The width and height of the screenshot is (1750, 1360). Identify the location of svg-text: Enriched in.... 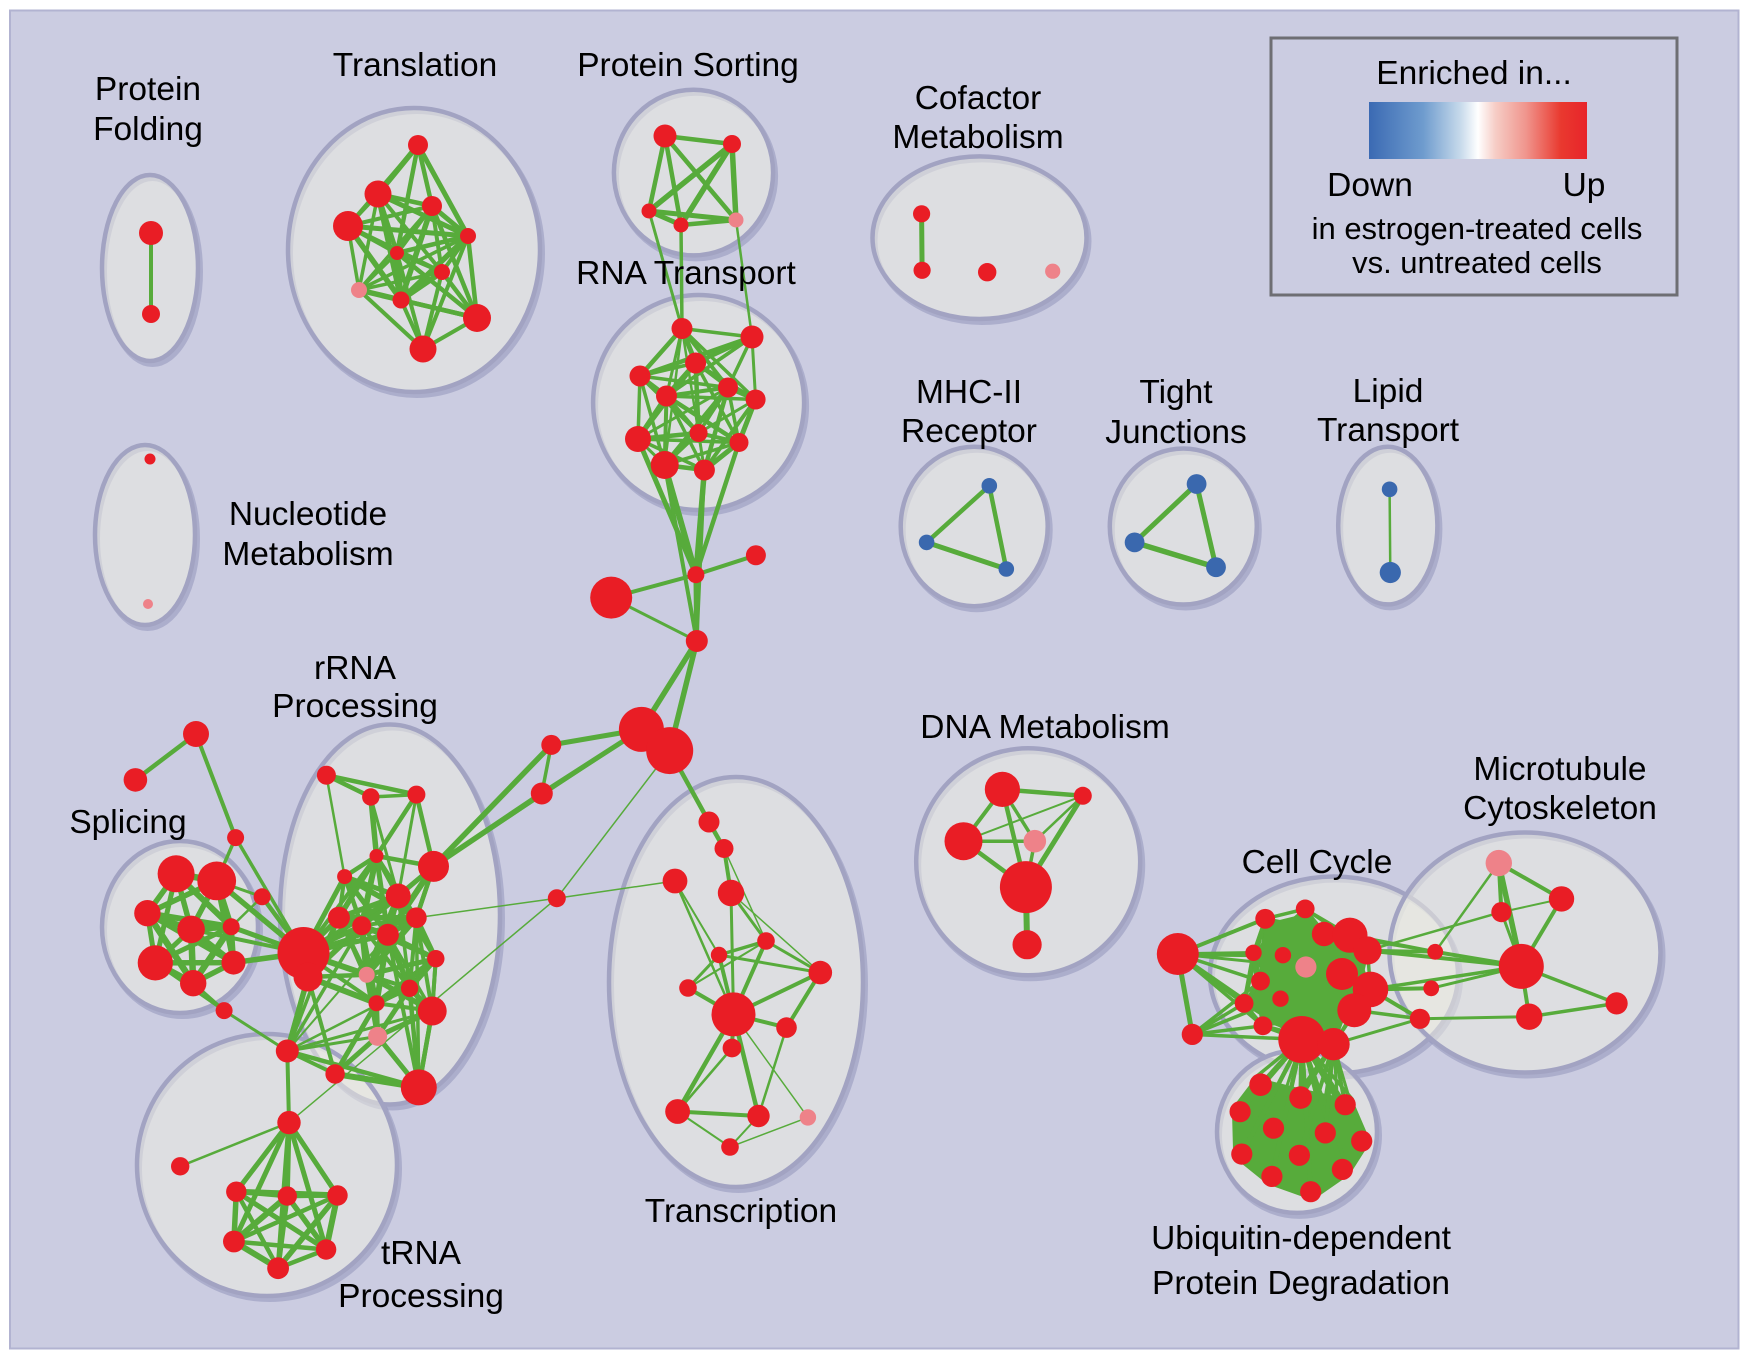
(1474, 73).